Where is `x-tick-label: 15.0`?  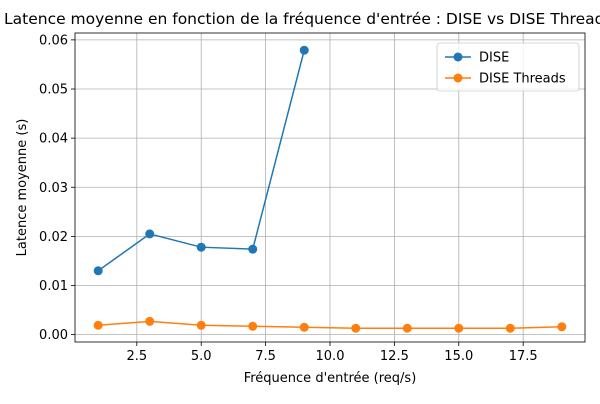 x-tick-label: 15.0 is located at coordinates (458, 356).